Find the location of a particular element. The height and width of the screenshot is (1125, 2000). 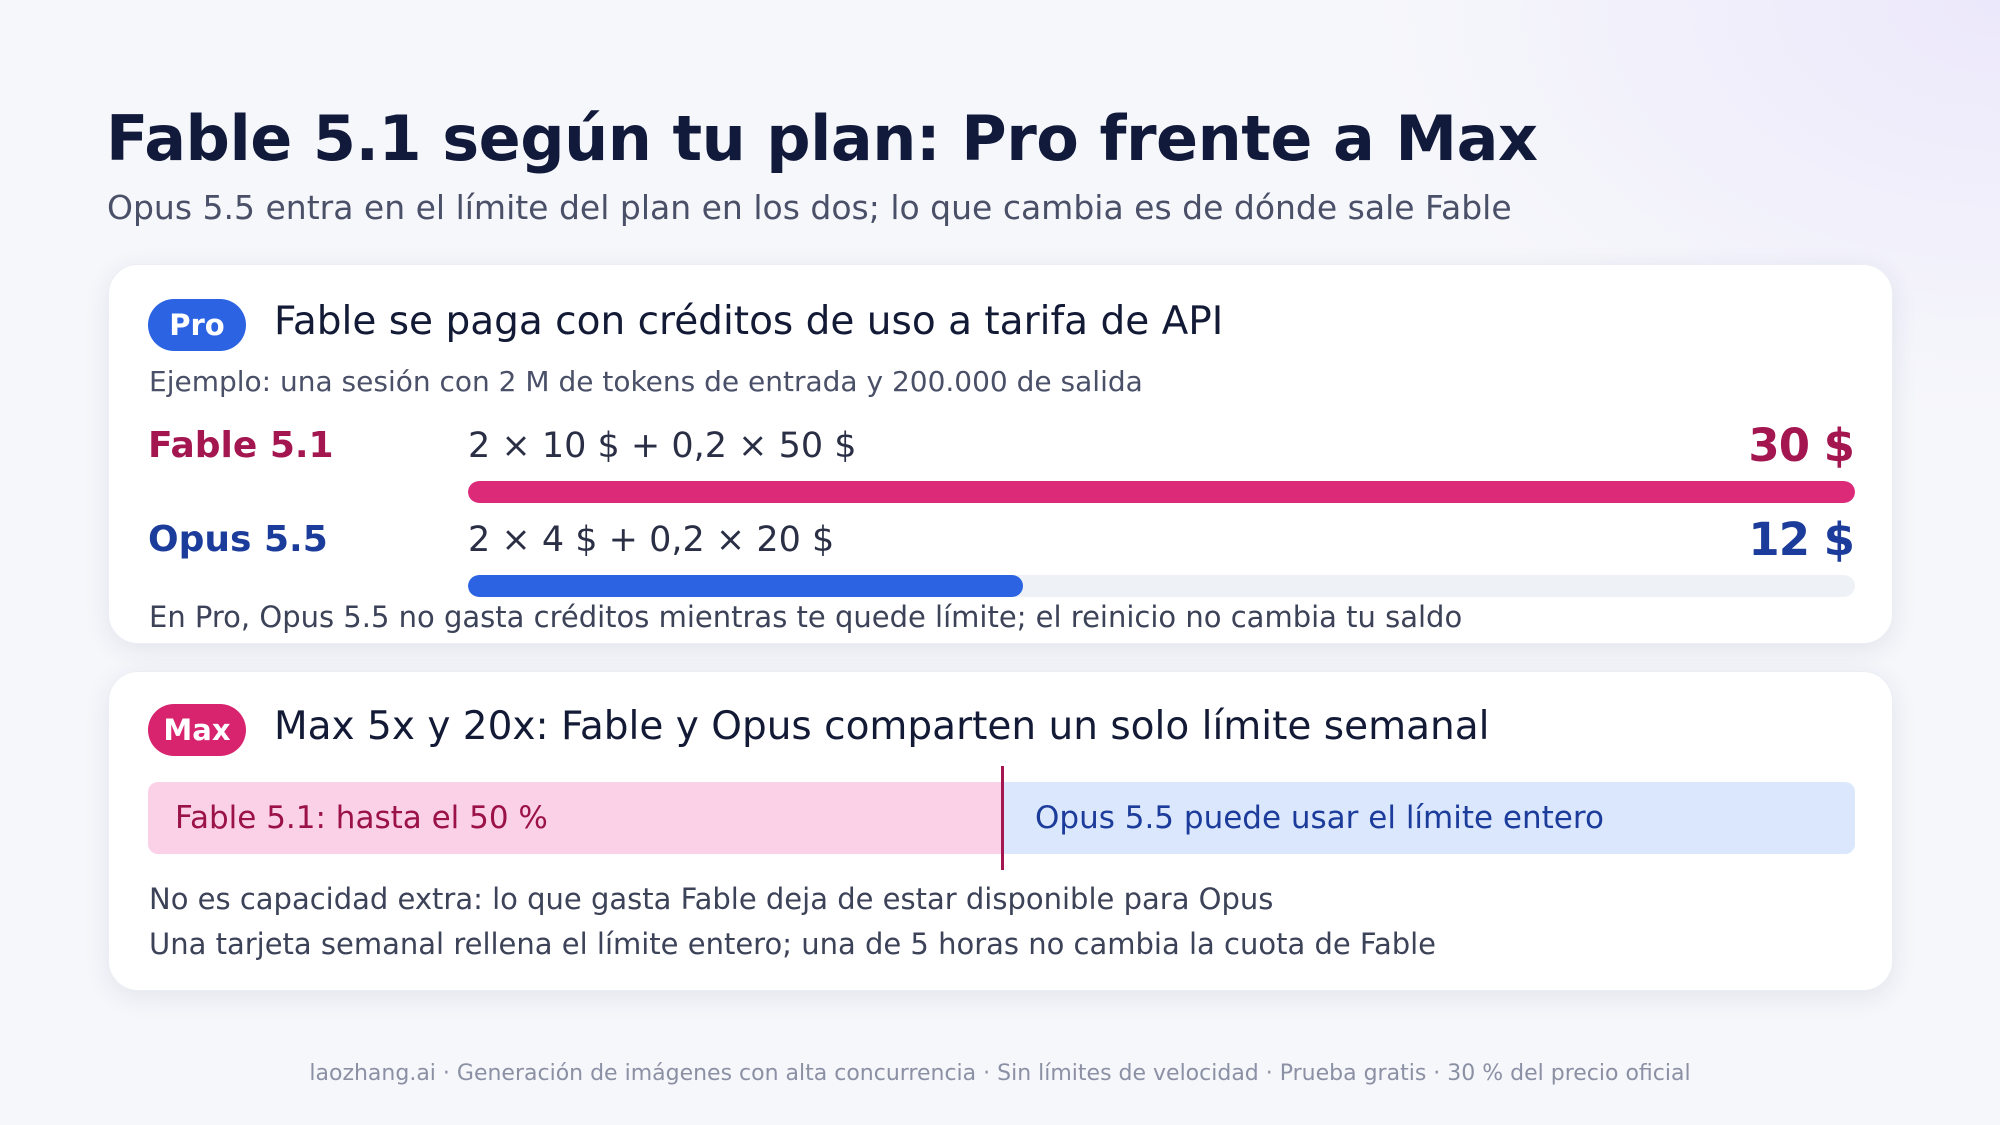

fable-cost-amount: 30 $ is located at coordinates (1801, 445).